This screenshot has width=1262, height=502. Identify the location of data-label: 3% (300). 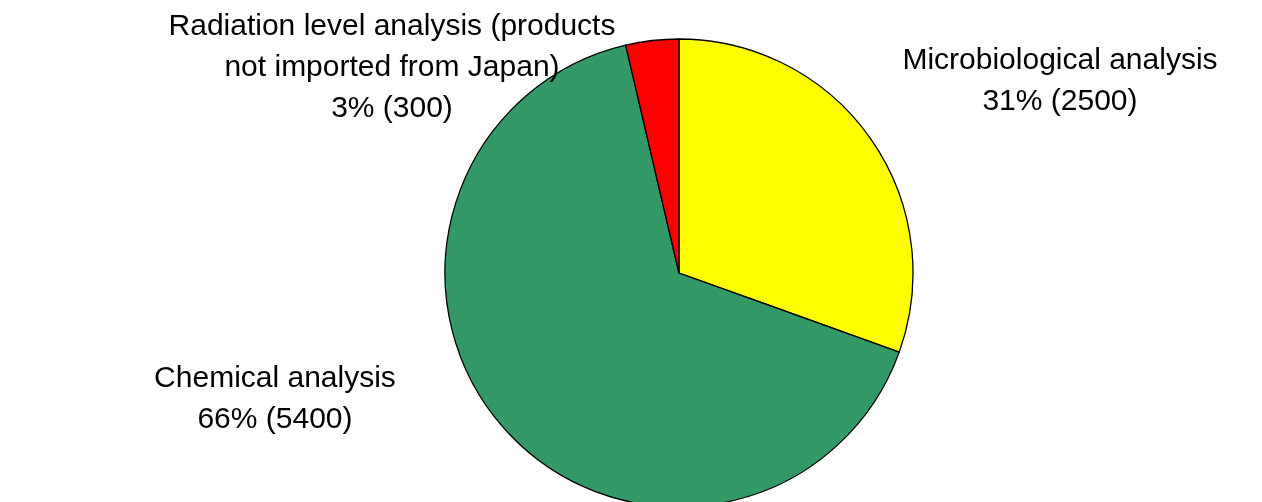
(392, 107).